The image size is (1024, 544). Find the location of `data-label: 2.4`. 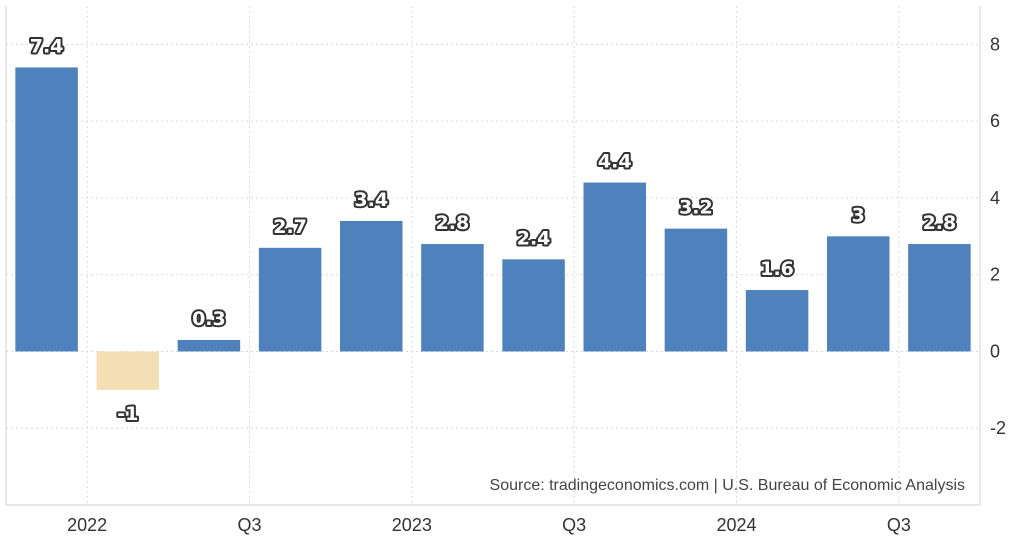

data-label: 2.4 is located at coordinates (534, 238).